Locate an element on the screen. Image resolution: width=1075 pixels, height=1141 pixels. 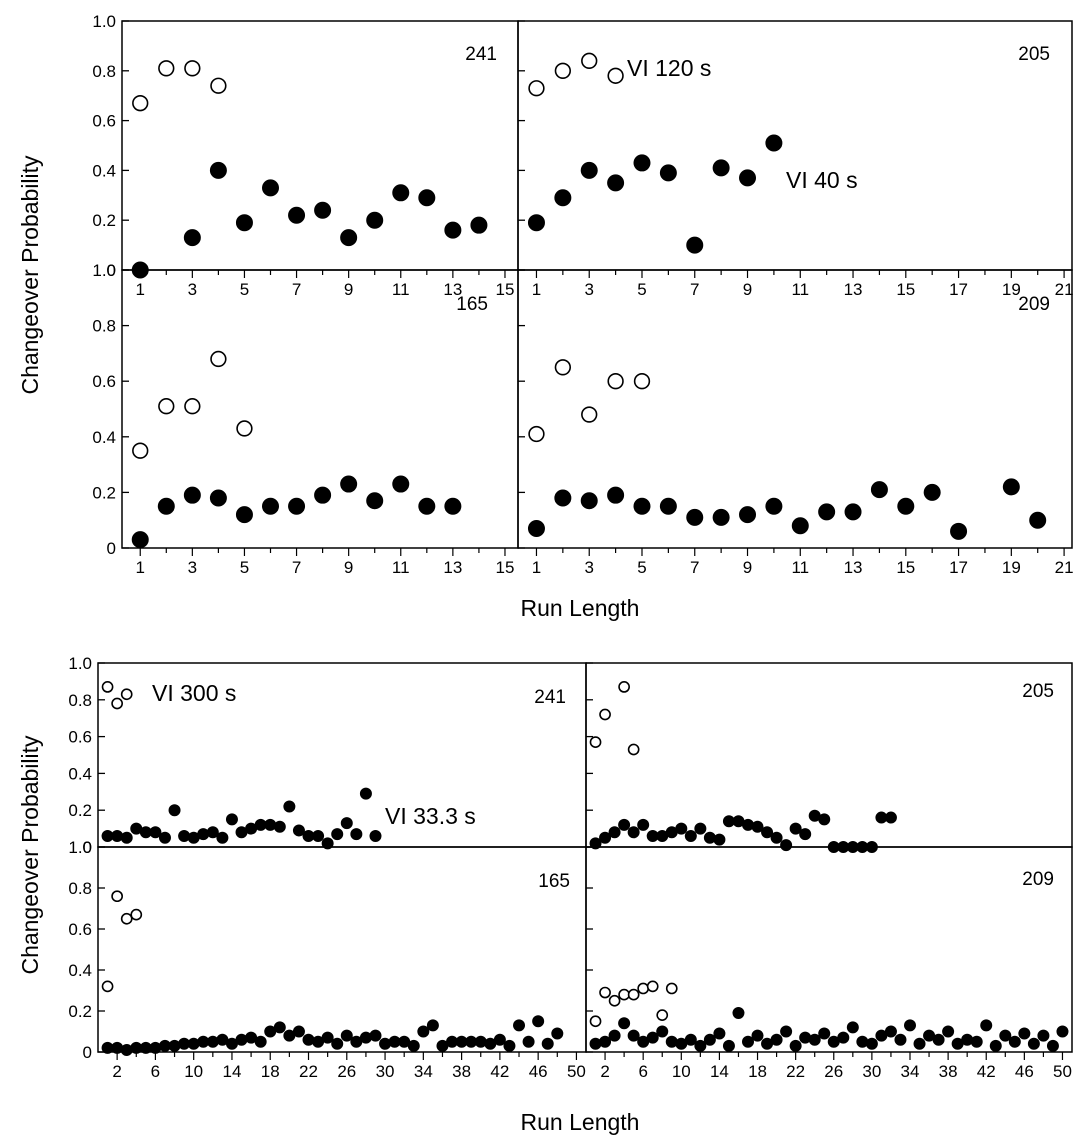
x-tick-label: 10 is located at coordinates (681, 1071).